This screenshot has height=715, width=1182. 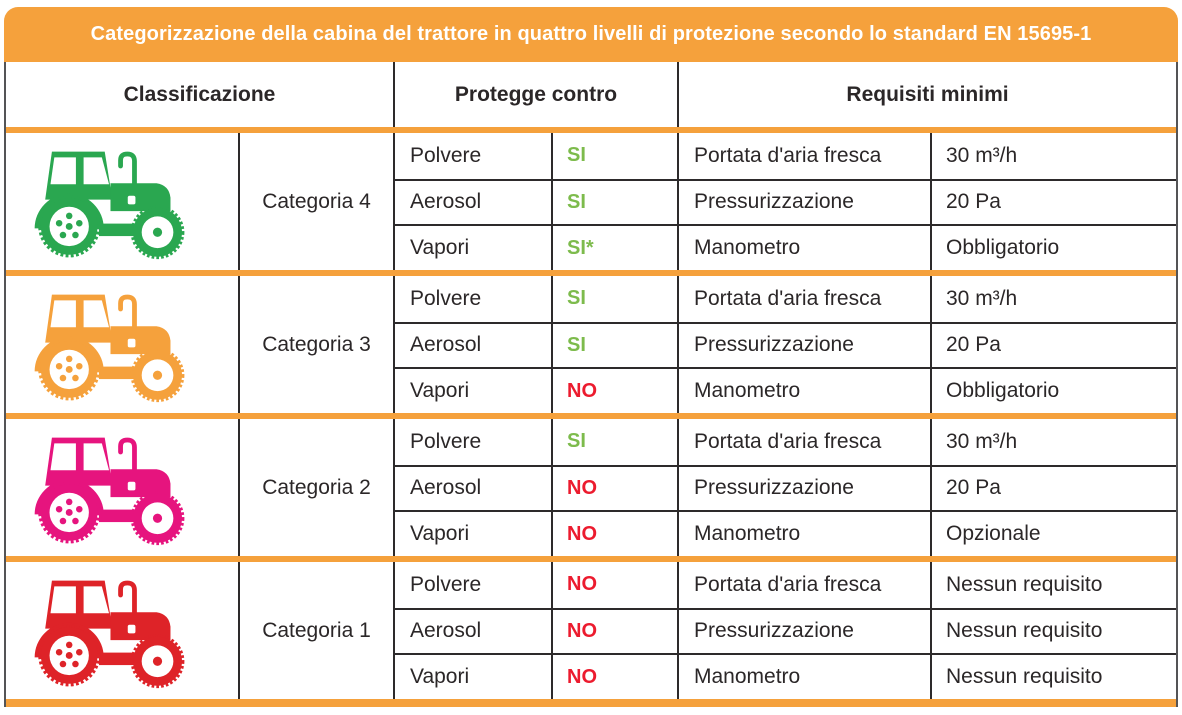 I want to click on column-header-protegge-contro: Protegge contro, so click(x=535, y=94).